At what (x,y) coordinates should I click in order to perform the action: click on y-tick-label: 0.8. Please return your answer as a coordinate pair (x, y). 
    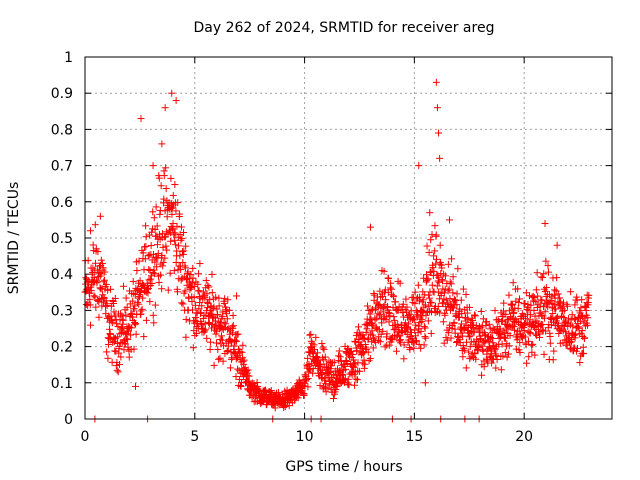
    Looking at the image, I should click on (62, 130).